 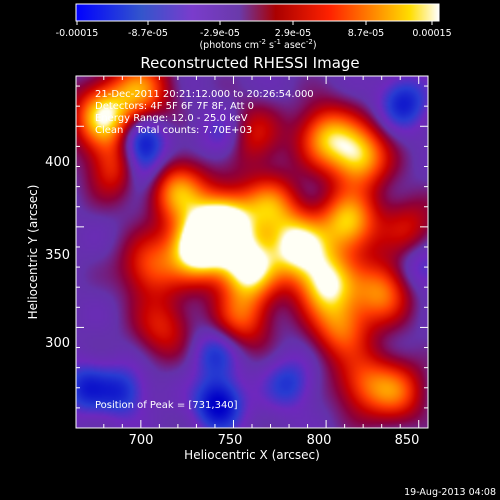 What do you see at coordinates (166, 405) in the screenshot?
I see `annotation-peak-position: Position of Peak = [731,340]` at bounding box center [166, 405].